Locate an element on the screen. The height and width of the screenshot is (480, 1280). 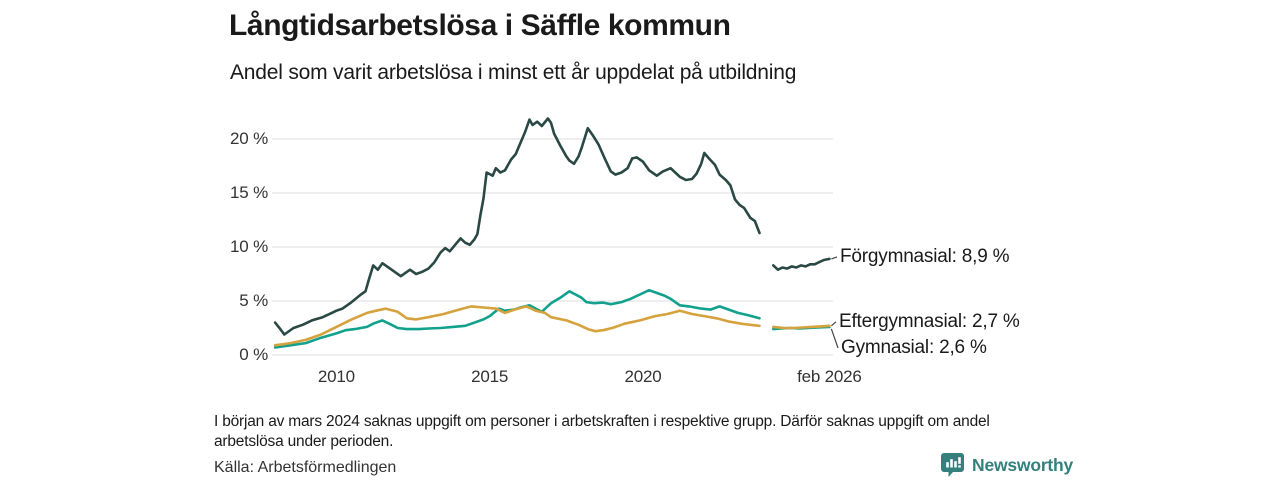
series-end-label-forgymnasial: Förgymnasial: 8,9 % is located at coordinates (925, 256).